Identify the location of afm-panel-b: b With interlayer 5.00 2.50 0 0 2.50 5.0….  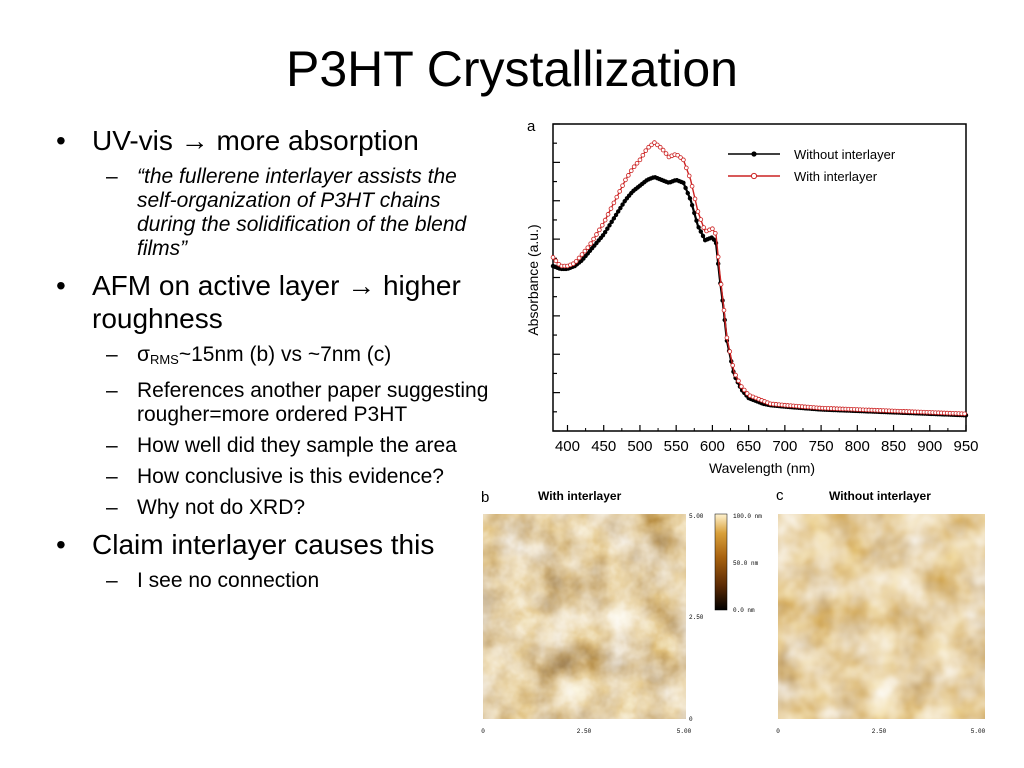
(592, 612).